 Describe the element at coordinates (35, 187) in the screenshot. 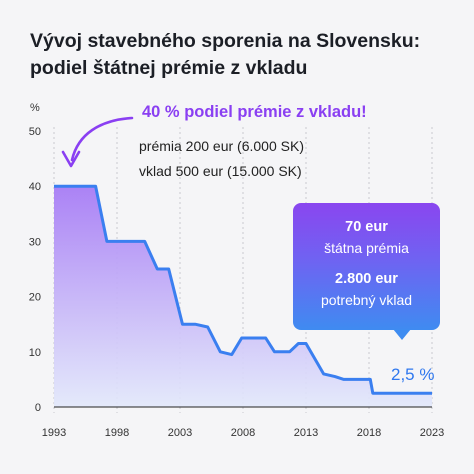

I see `y-tick-40: 40` at that location.